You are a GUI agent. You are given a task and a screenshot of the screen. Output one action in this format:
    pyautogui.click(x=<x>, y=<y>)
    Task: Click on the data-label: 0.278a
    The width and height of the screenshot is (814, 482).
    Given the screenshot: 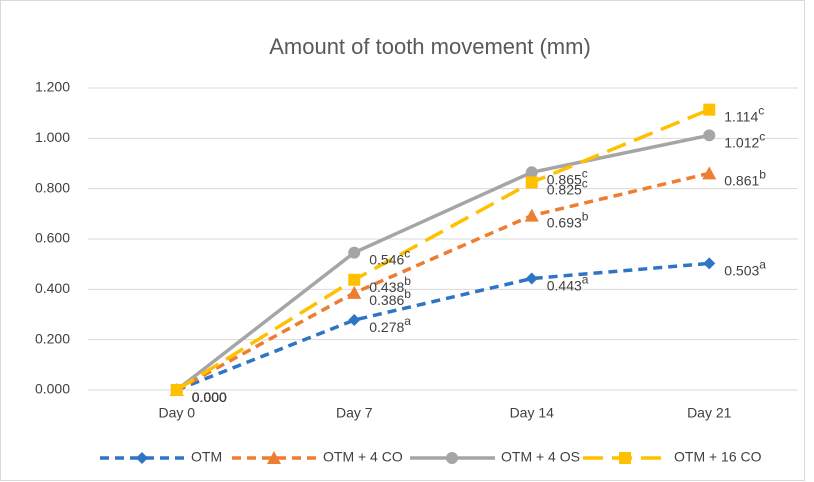 What is the action you would take?
    pyautogui.click(x=390, y=324)
    